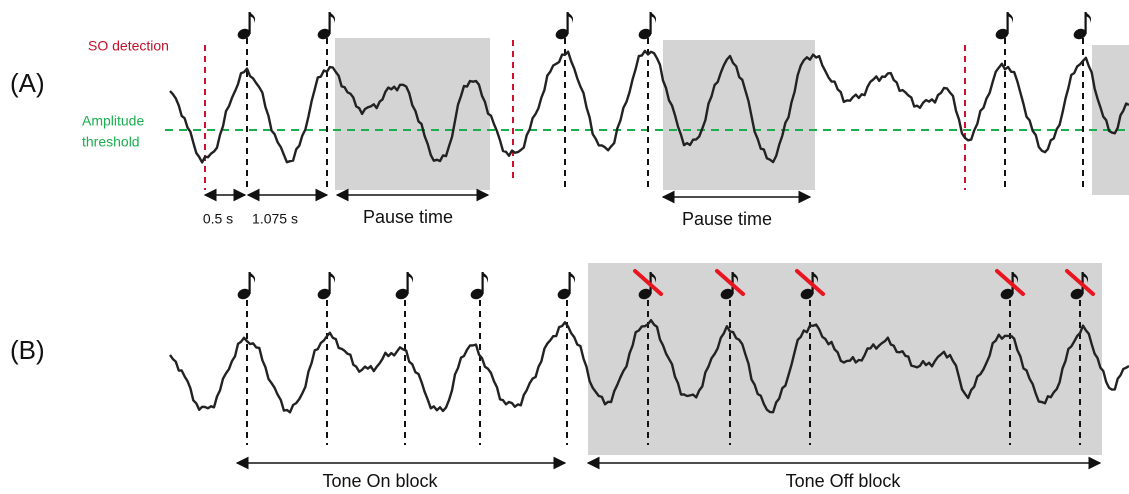 The image size is (1129, 494). What do you see at coordinates (27, 350) in the screenshot?
I see `panel-label: (B)` at bounding box center [27, 350].